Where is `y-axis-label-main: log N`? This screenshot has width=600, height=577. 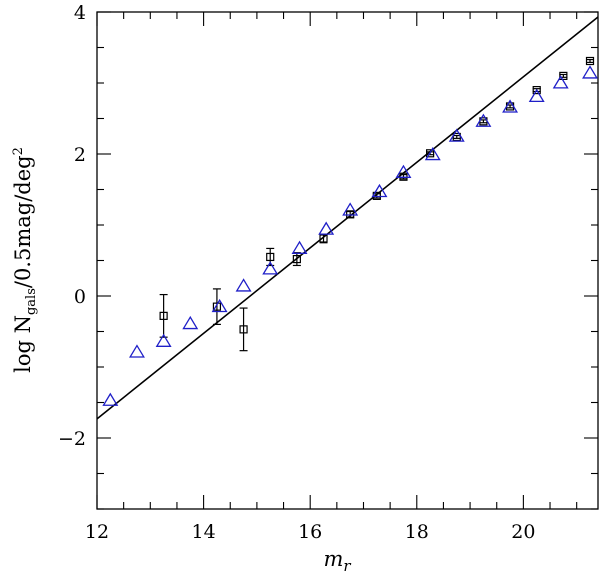
y-axis-label-main: log N is located at coordinates (23, 344).